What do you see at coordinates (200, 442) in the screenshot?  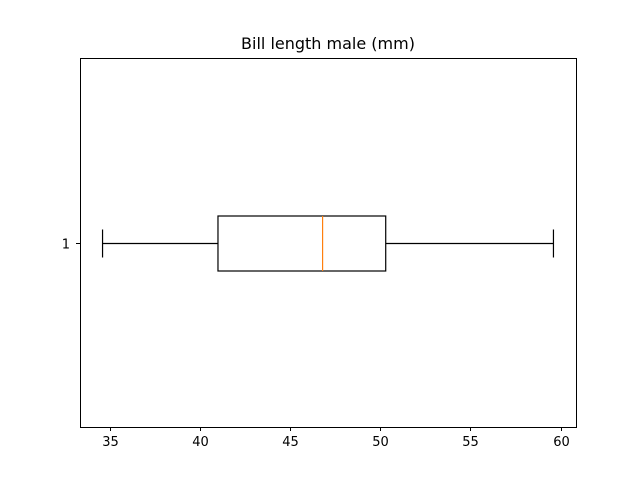 I see `x-tick-label: 40` at bounding box center [200, 442].